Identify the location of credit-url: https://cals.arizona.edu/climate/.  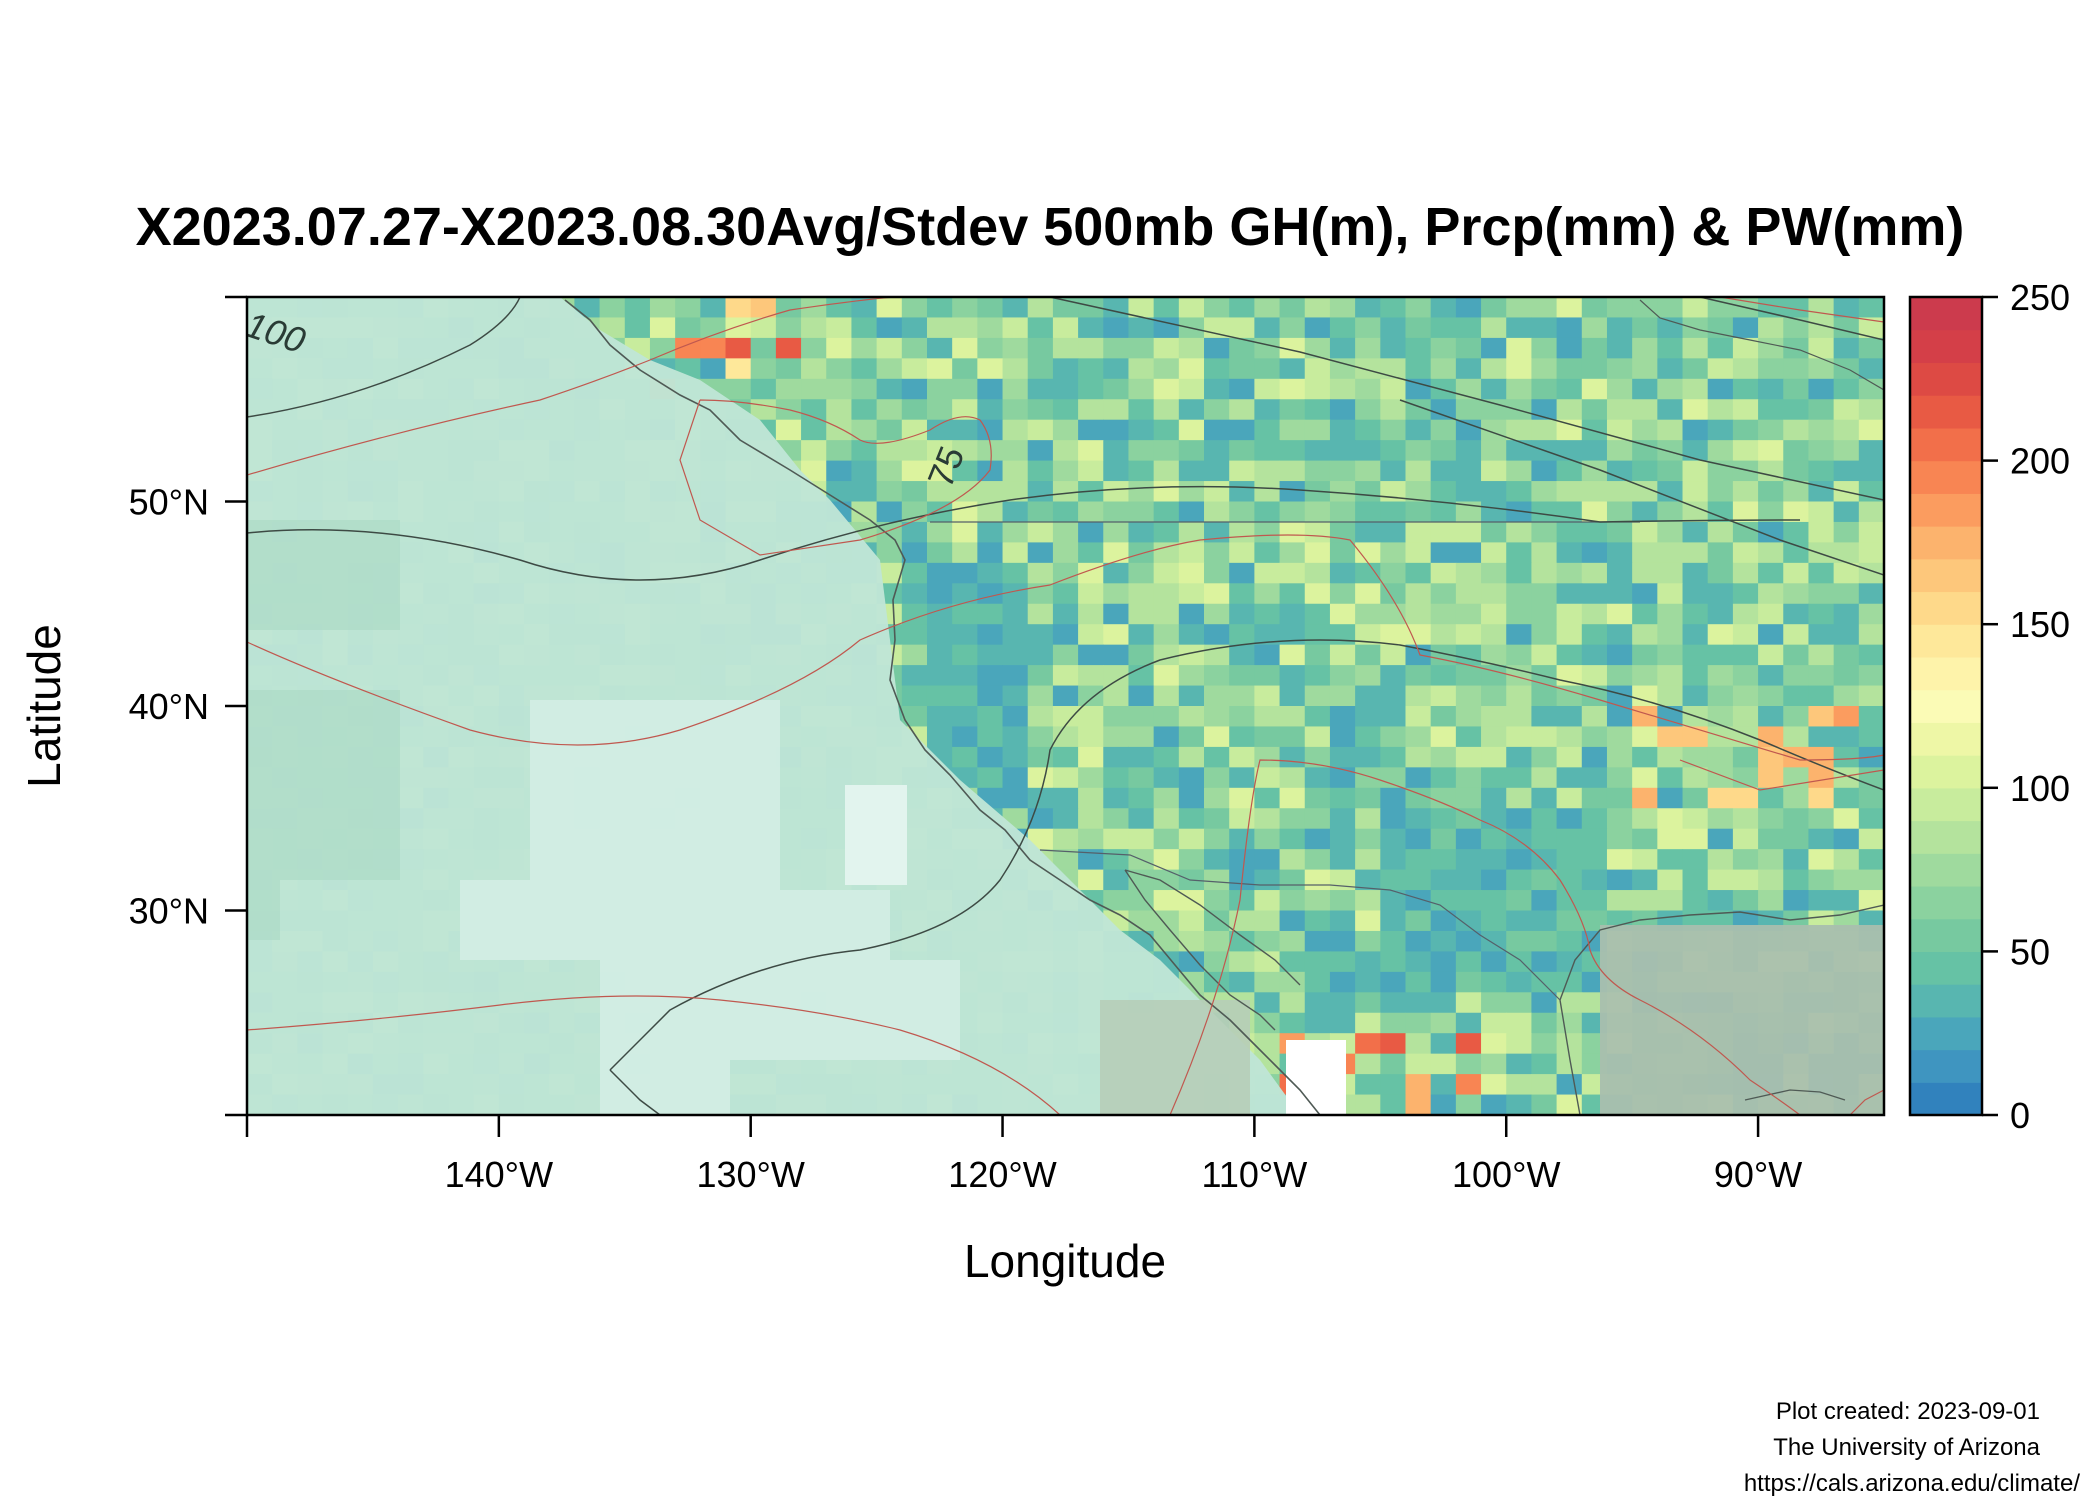
(1911, 1483).